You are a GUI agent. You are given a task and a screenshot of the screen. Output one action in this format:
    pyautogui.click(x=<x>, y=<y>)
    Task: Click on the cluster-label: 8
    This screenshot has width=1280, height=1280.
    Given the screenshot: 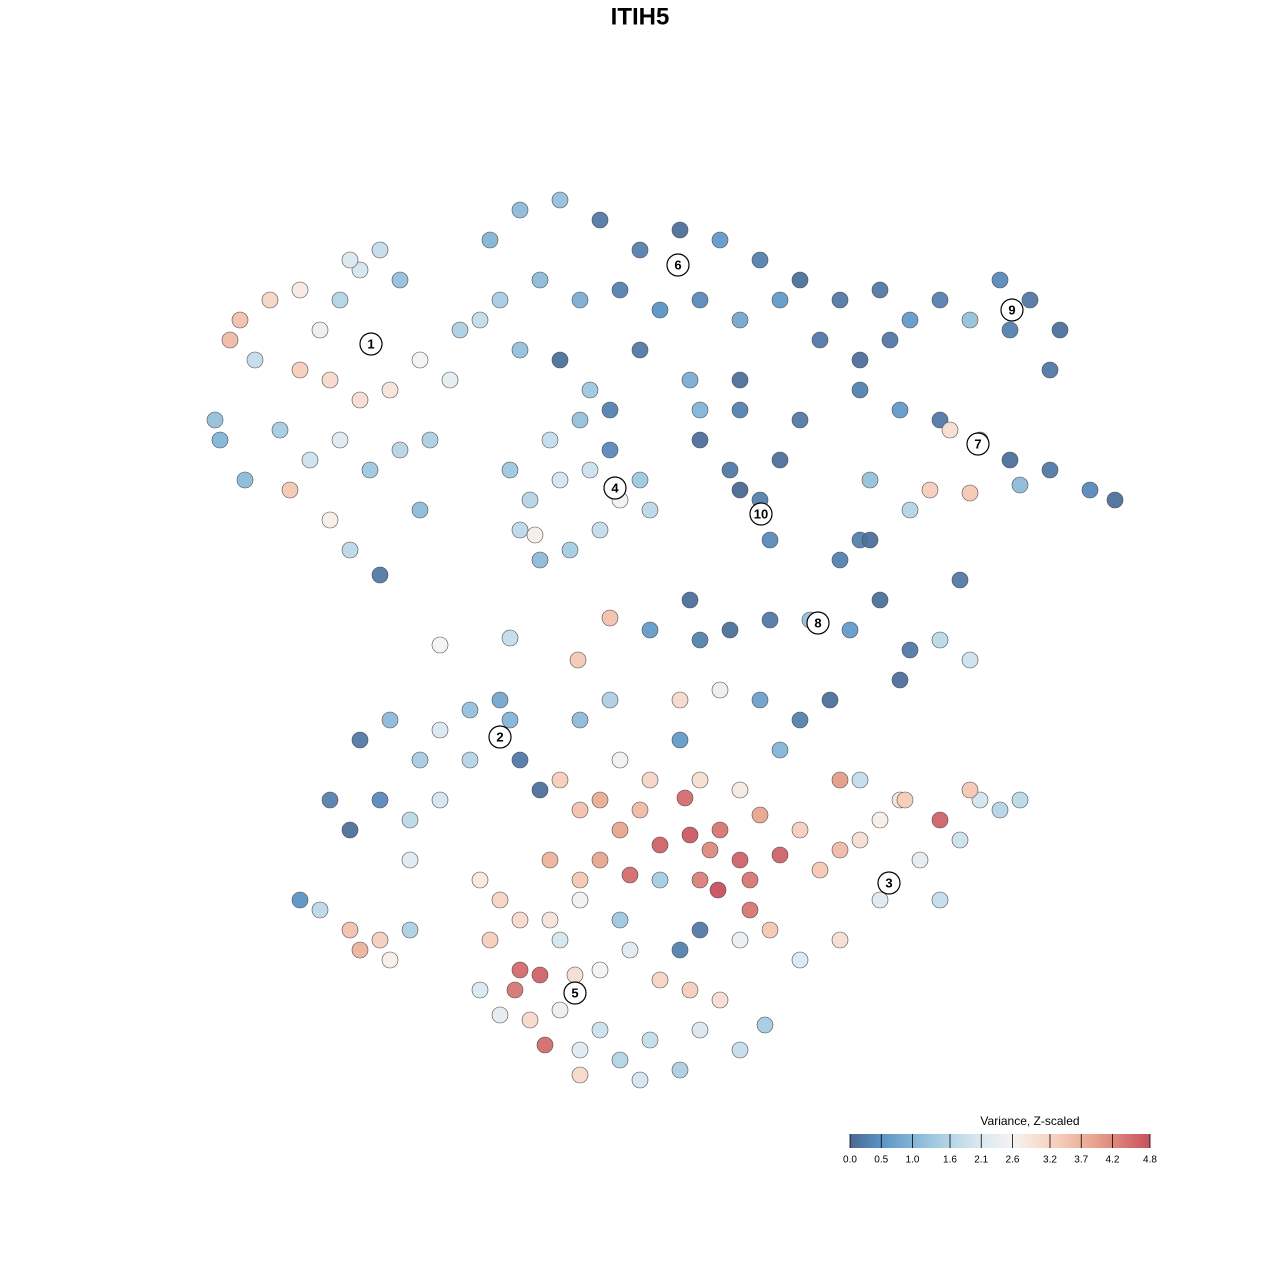 What is the action you would take?
    pyautogui.click(x=817, y=622)
    